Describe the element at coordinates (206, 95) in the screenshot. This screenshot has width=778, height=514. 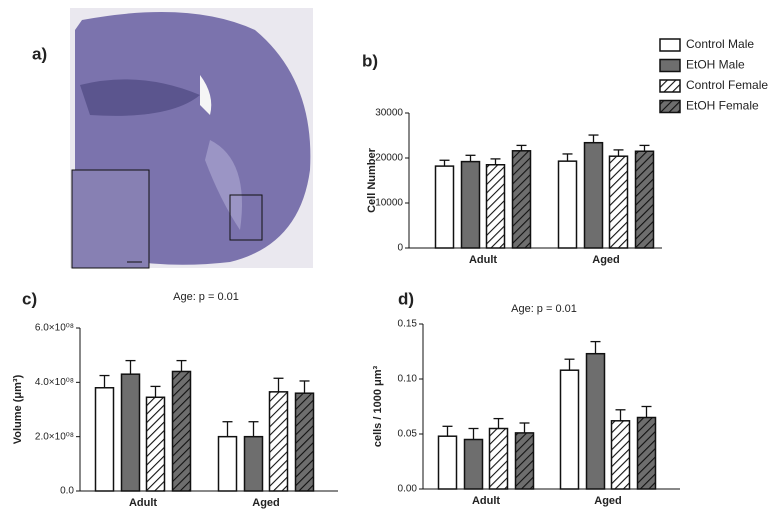
I see `ventricle` at that location.